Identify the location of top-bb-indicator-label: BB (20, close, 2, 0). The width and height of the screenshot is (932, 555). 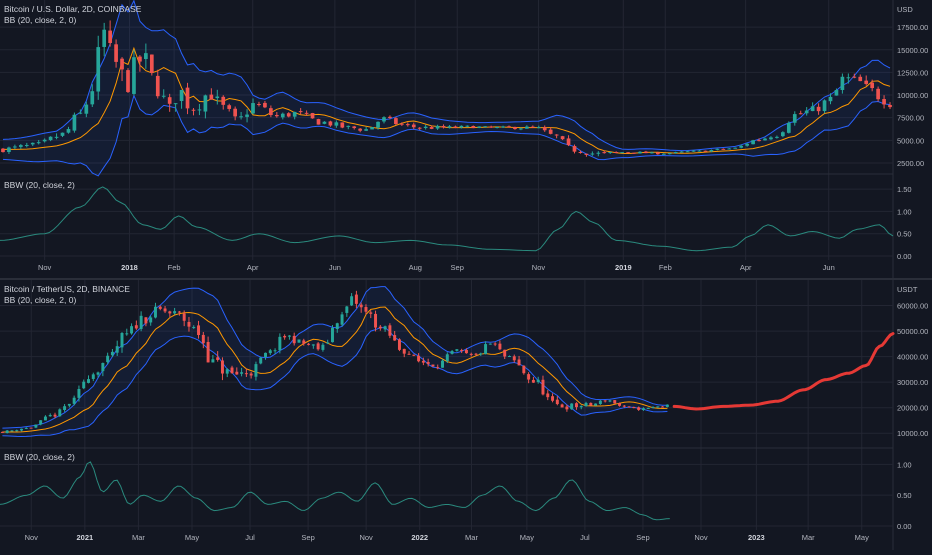
(40, 20).